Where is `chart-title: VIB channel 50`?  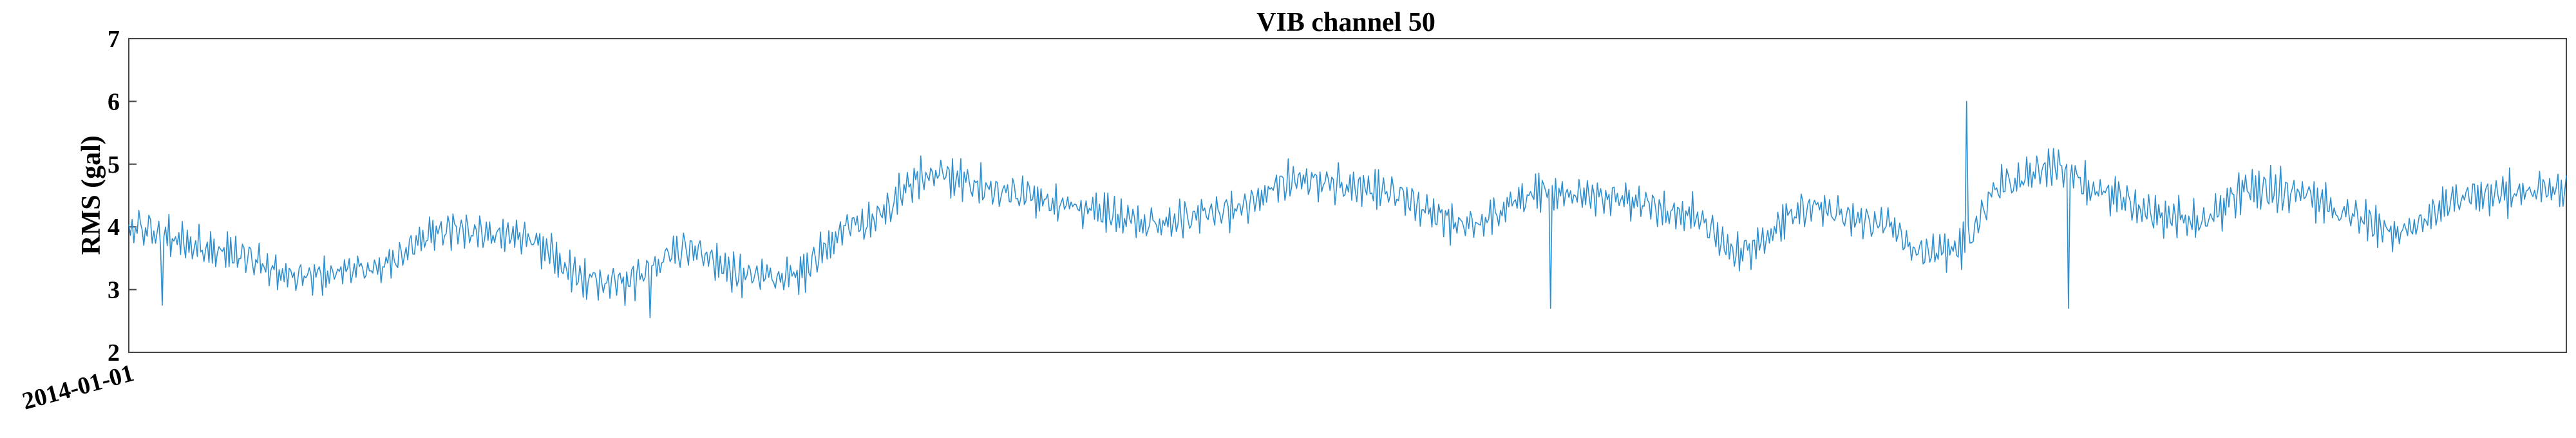 chart-title: VIB channel 50 is located at coordinates (1345, 22).